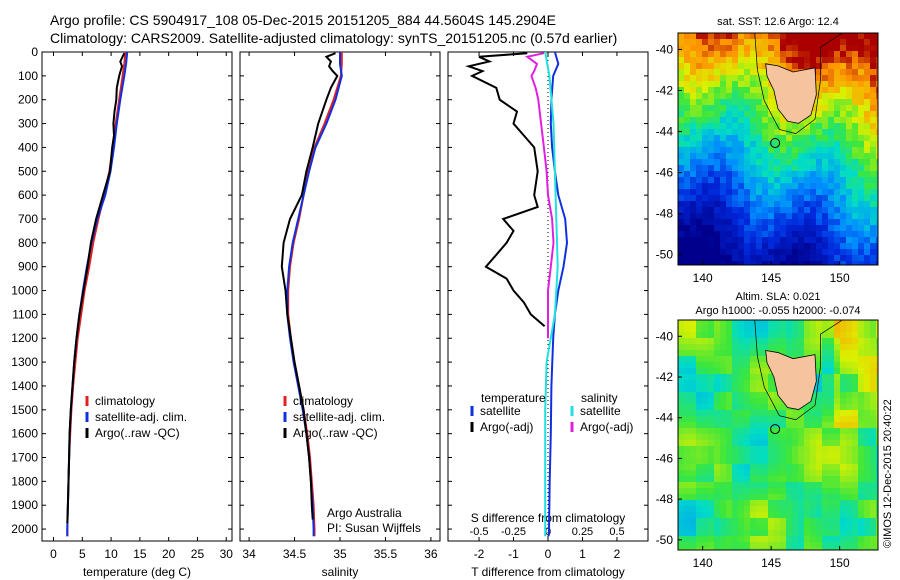 The width and height of the screenshot is (900, 580). Describe the element at coordinates (600, 411) in the screenshot. I see `legend-label: satellite` at that location.